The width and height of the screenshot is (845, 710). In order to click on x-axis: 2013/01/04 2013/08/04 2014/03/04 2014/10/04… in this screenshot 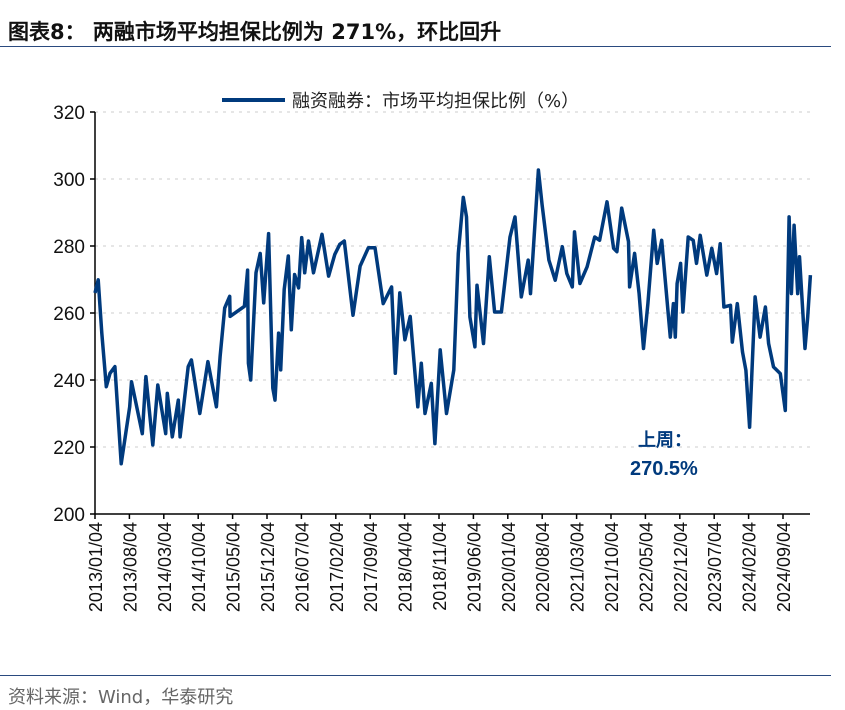, I will do `click(448, 562)`.